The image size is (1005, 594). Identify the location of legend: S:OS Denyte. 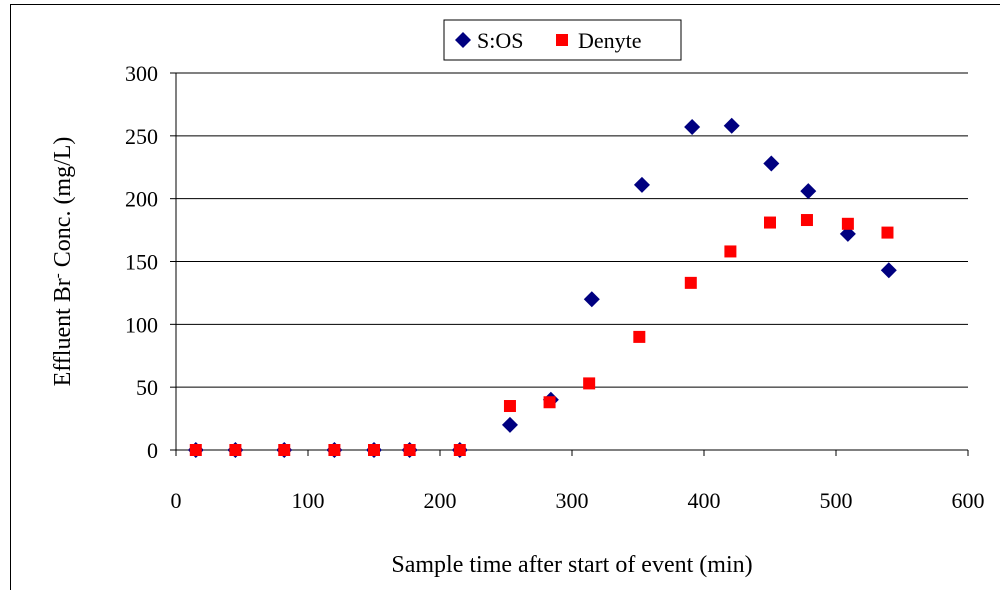
(562, 40).